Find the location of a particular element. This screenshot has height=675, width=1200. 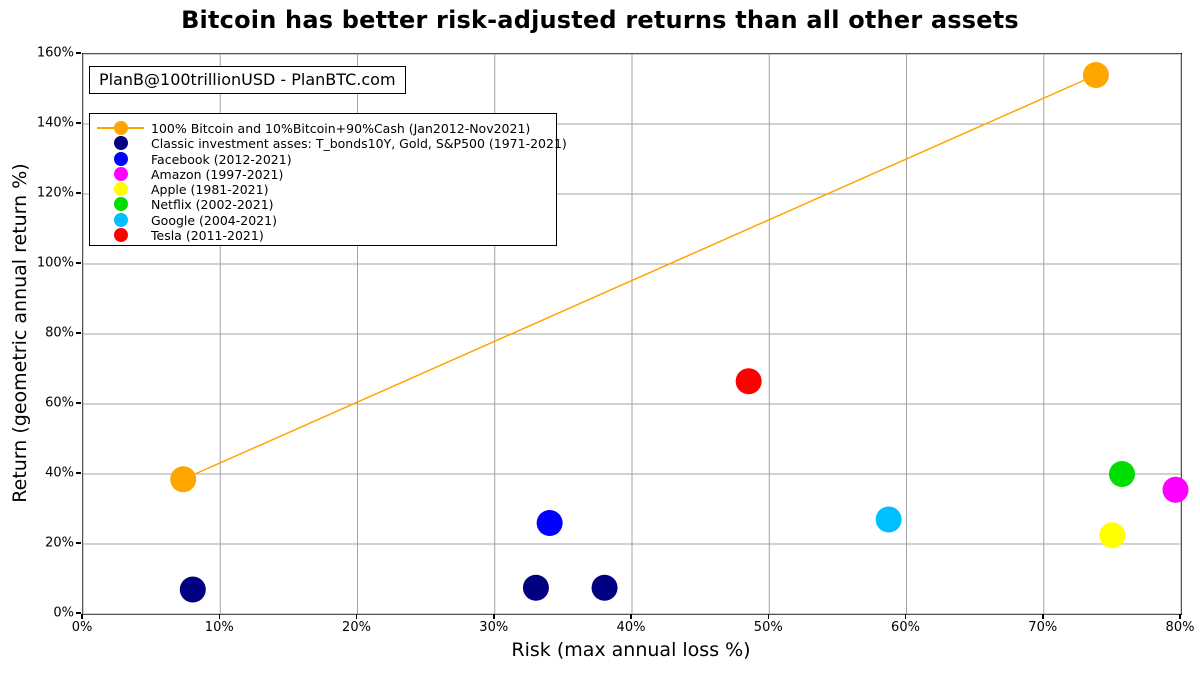

legend-label: Apple (1981-2021) is located at coordinates (210, 190).